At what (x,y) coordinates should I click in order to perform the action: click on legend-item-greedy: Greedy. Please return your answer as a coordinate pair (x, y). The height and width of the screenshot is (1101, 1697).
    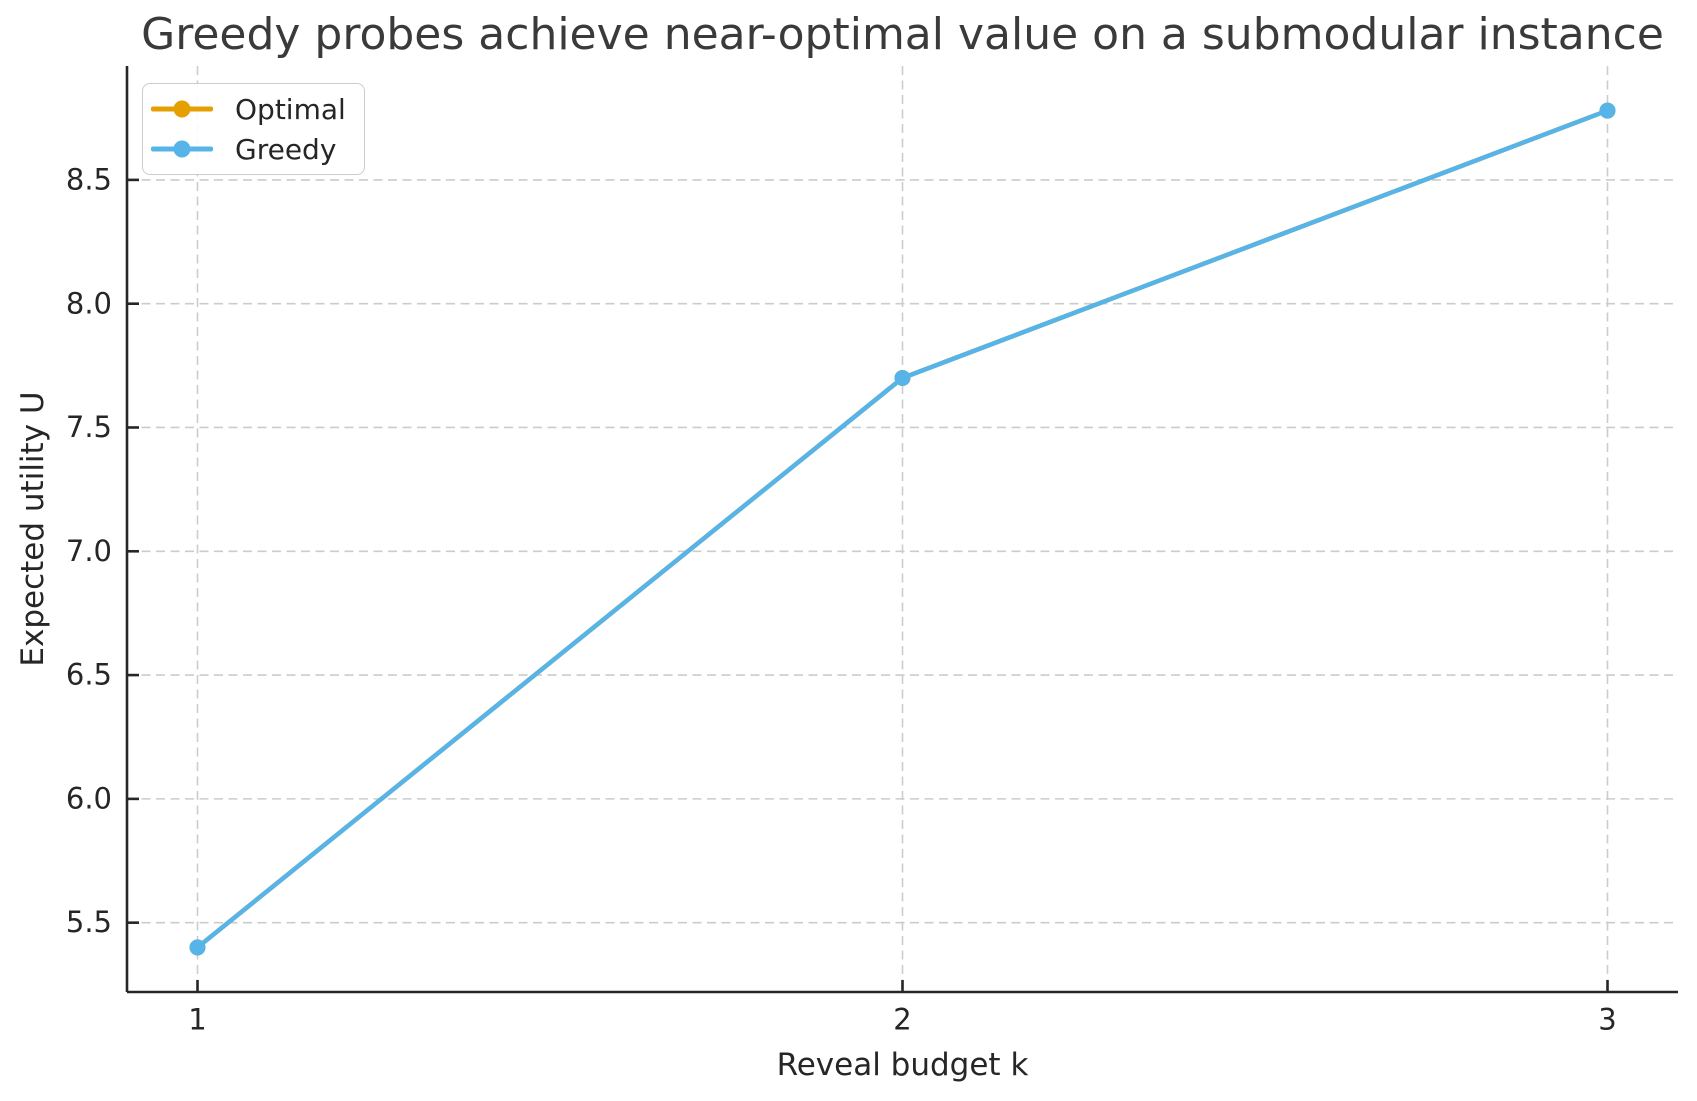
    Looking at the image, I should click on (248, 149).